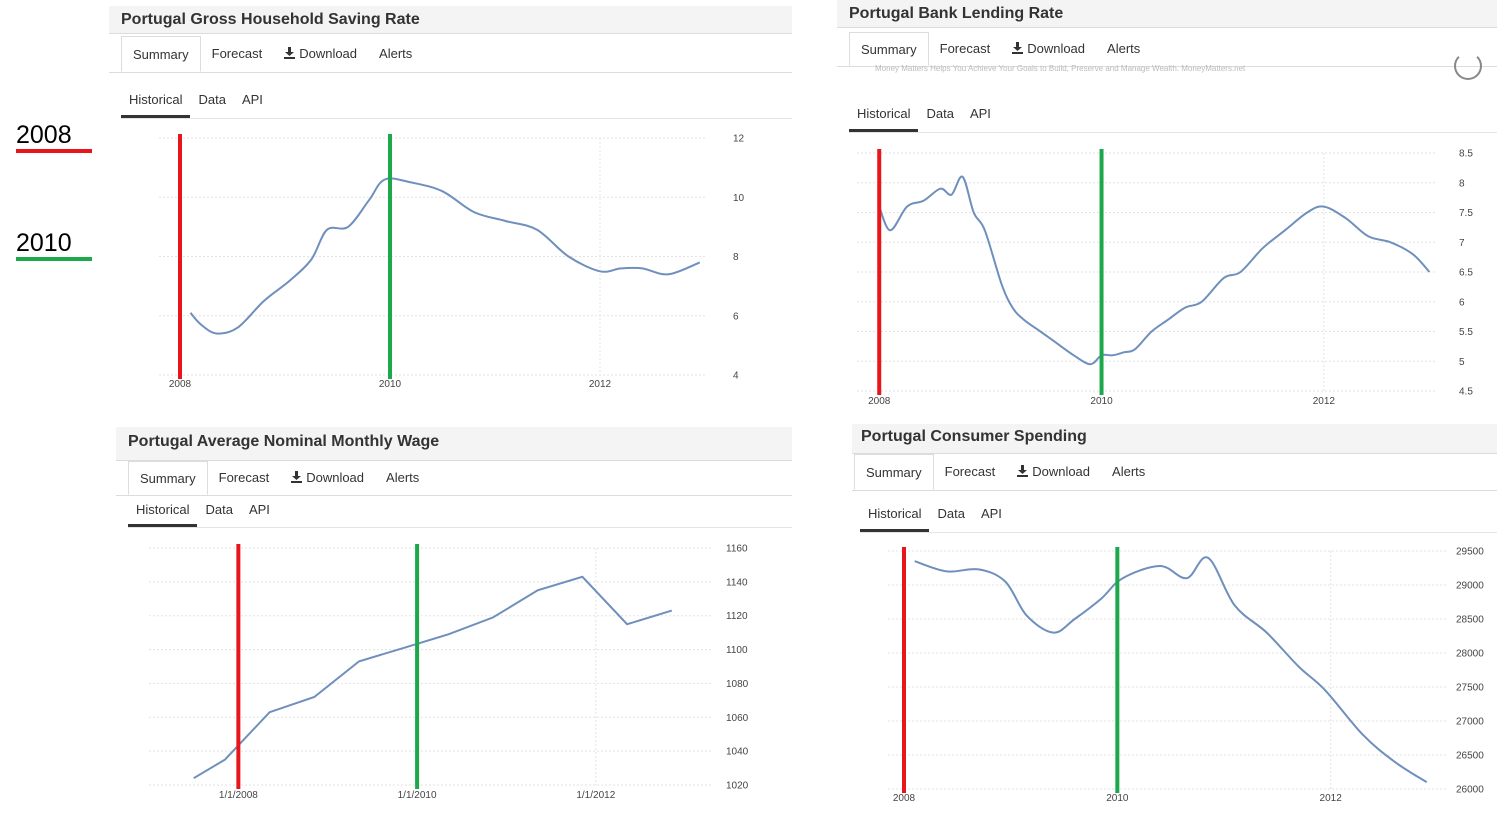  Describe the element at coordinates (1470, 790) in the screenshot. I see `y-tick-label: 26000` at that location.